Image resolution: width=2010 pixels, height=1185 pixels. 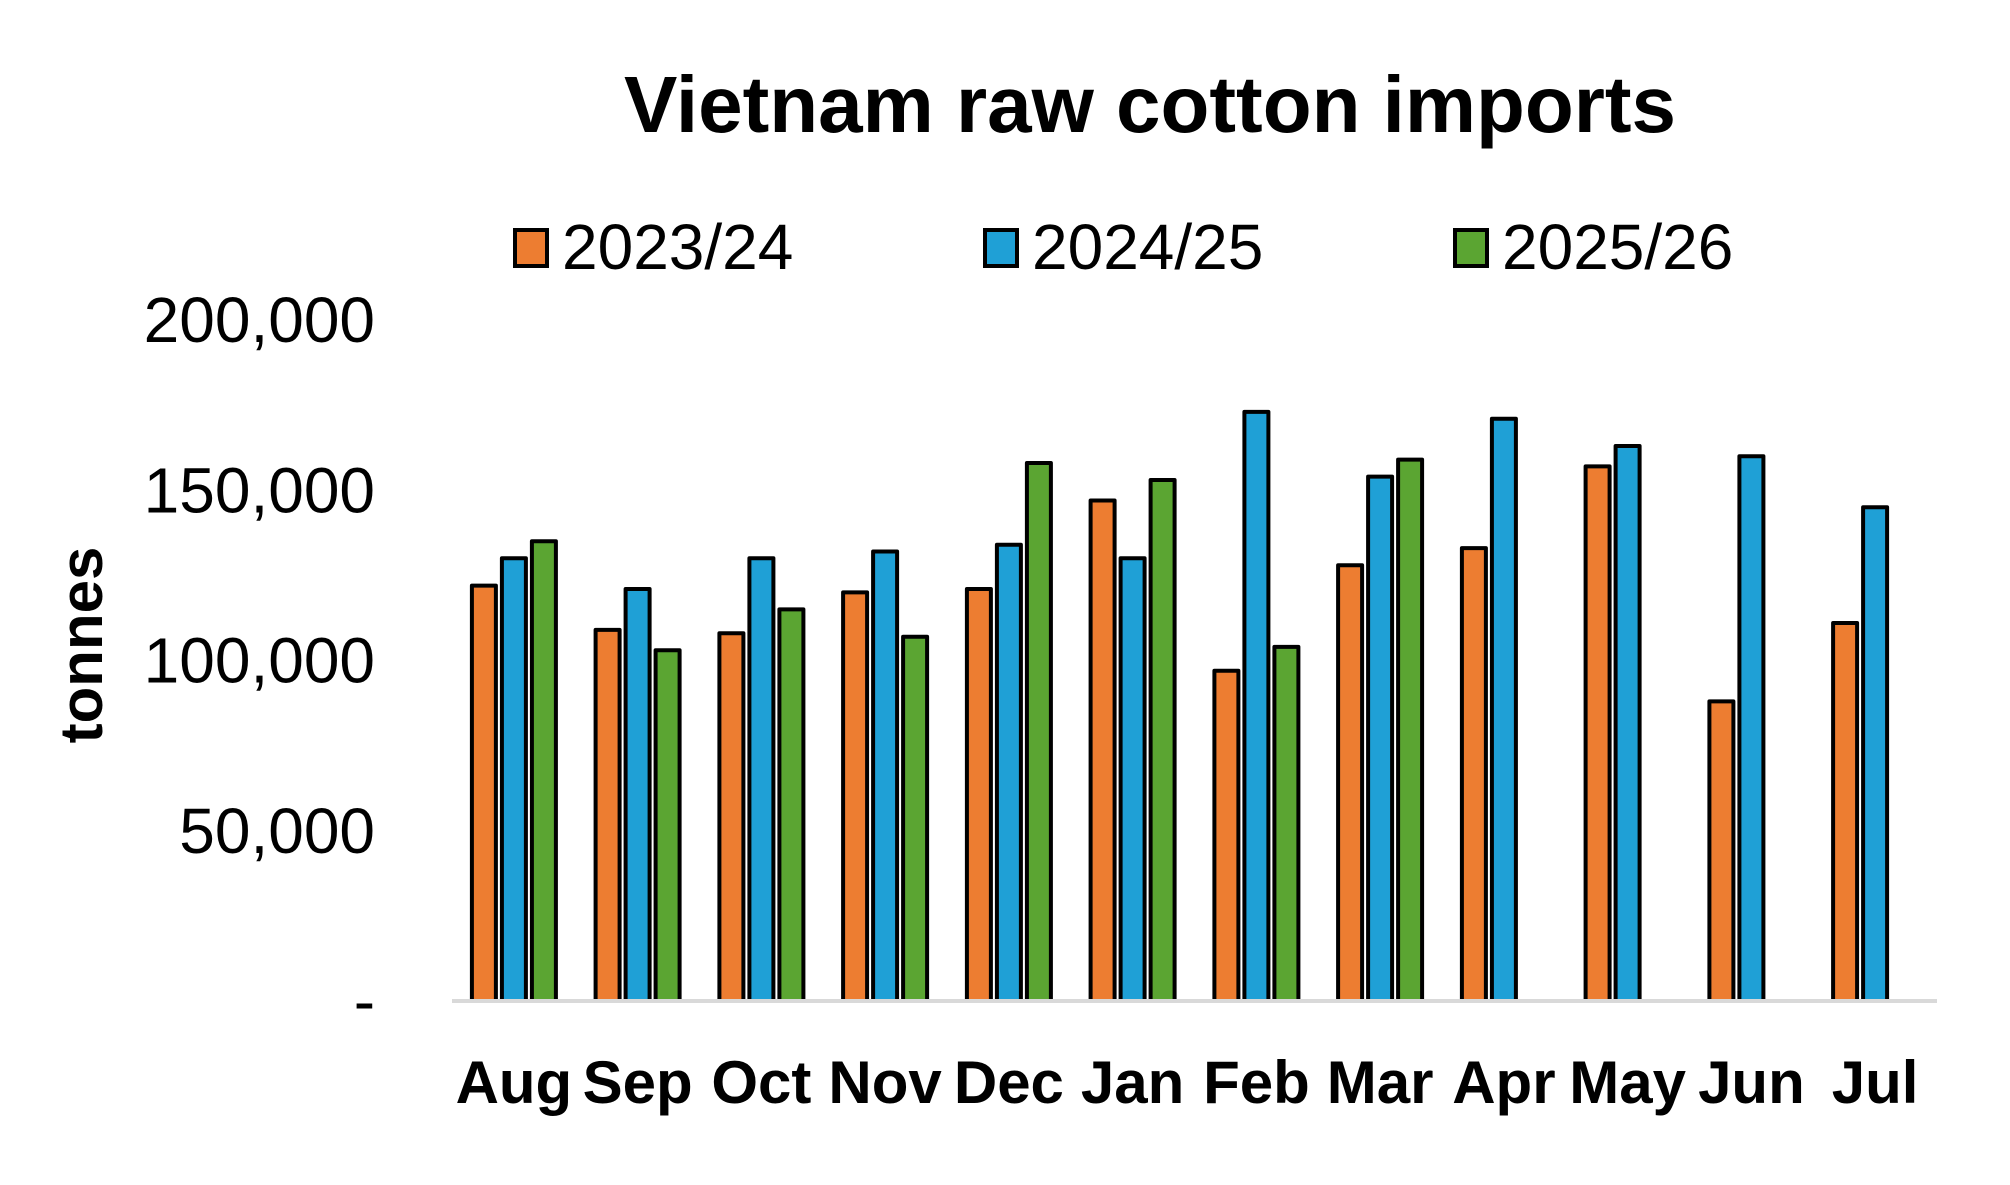 What do you see at coordinates (1627, 1082) in the screenshot?
I see `x-tick-label-may: May` at bounding box center [1627, 1082].